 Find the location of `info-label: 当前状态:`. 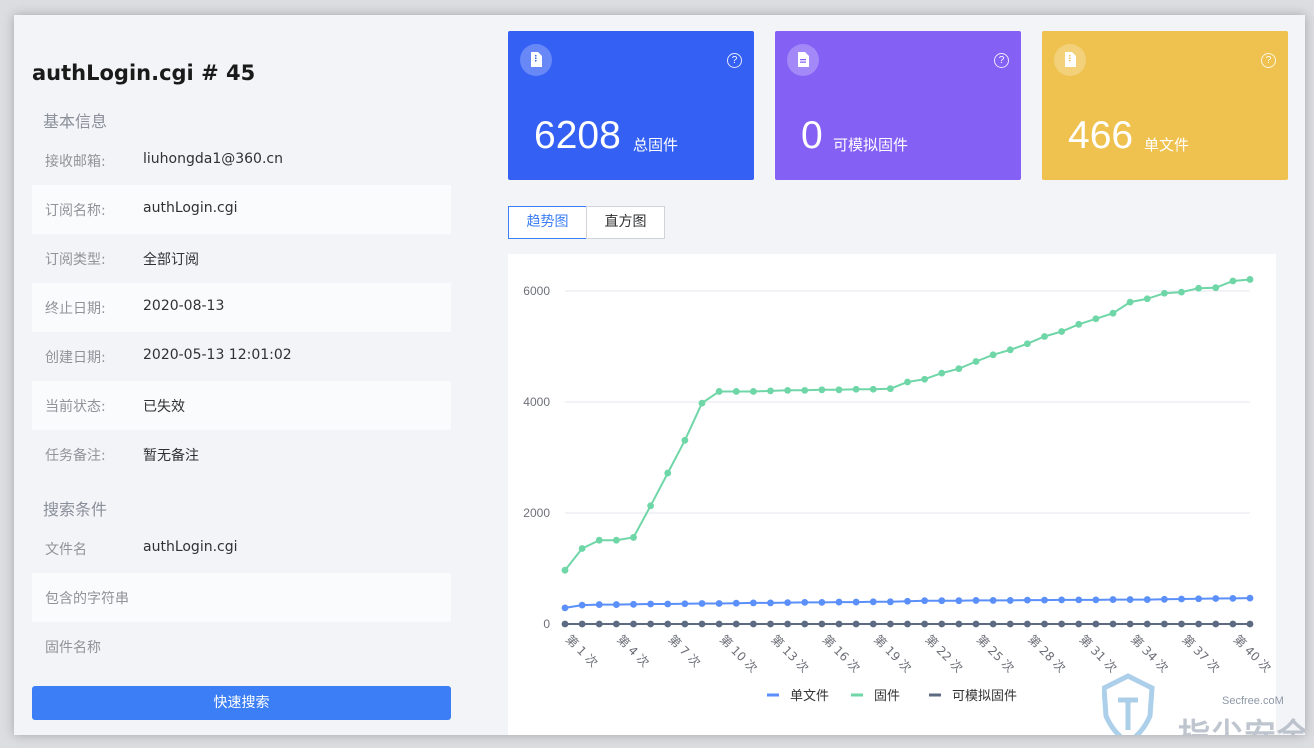

info-label: 当前状态: is located at coordinates (75, 407).